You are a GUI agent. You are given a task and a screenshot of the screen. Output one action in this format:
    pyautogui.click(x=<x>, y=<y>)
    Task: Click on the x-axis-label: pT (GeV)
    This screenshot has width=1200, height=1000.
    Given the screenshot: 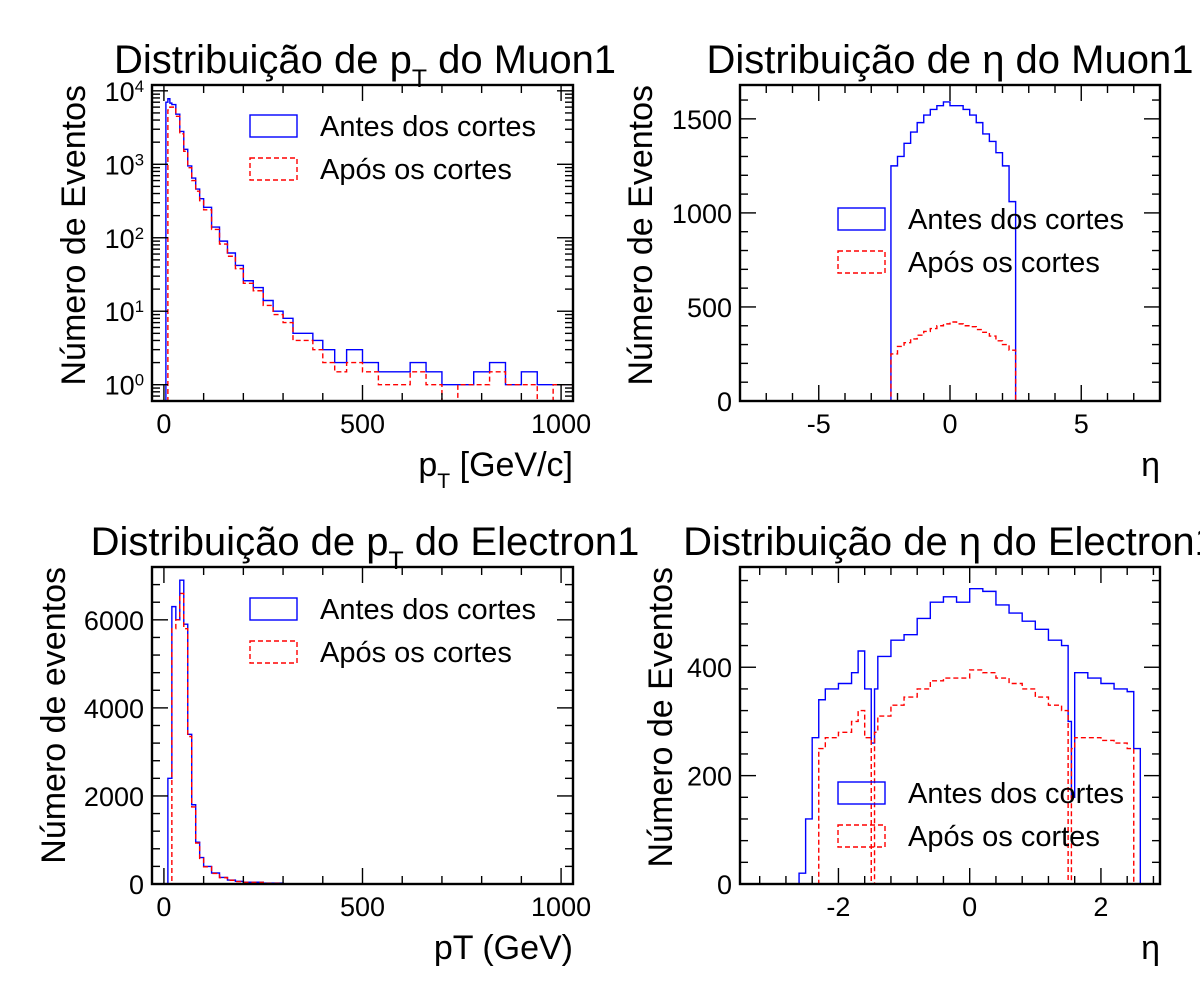 What is the action you would take?
    pyautogui.click(x=503, y=948)
    